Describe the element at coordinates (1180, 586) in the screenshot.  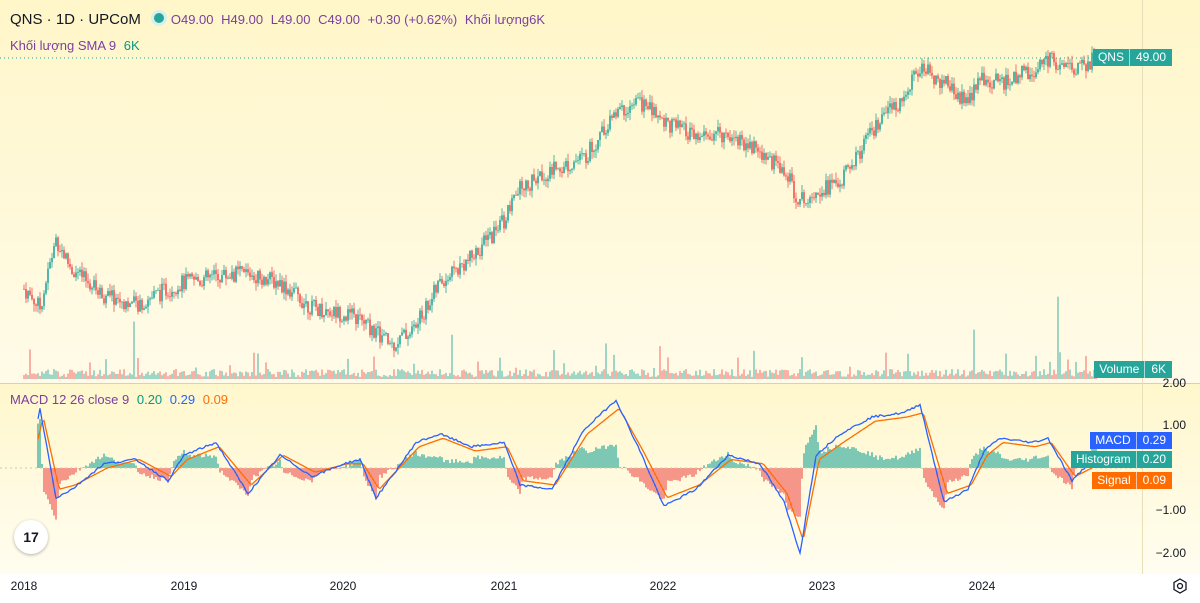
I see `settings-icon` at that location.